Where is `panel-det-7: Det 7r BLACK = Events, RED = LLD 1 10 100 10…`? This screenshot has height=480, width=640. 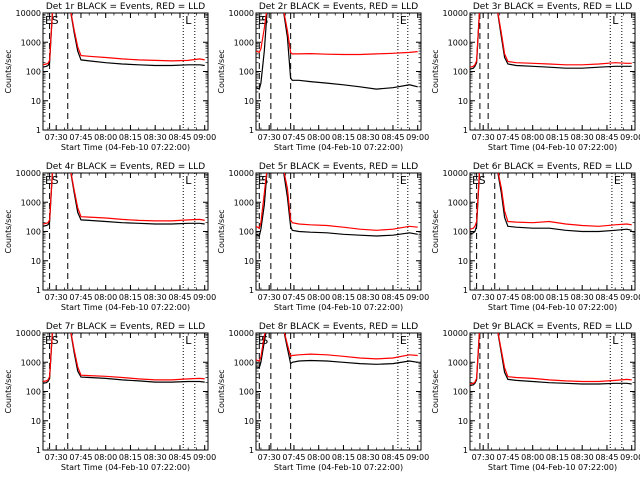 panel-det-7: Det 7r BLACK = Events, RED = LLD 1 10 100 10… is located at coordinates (110, 397).